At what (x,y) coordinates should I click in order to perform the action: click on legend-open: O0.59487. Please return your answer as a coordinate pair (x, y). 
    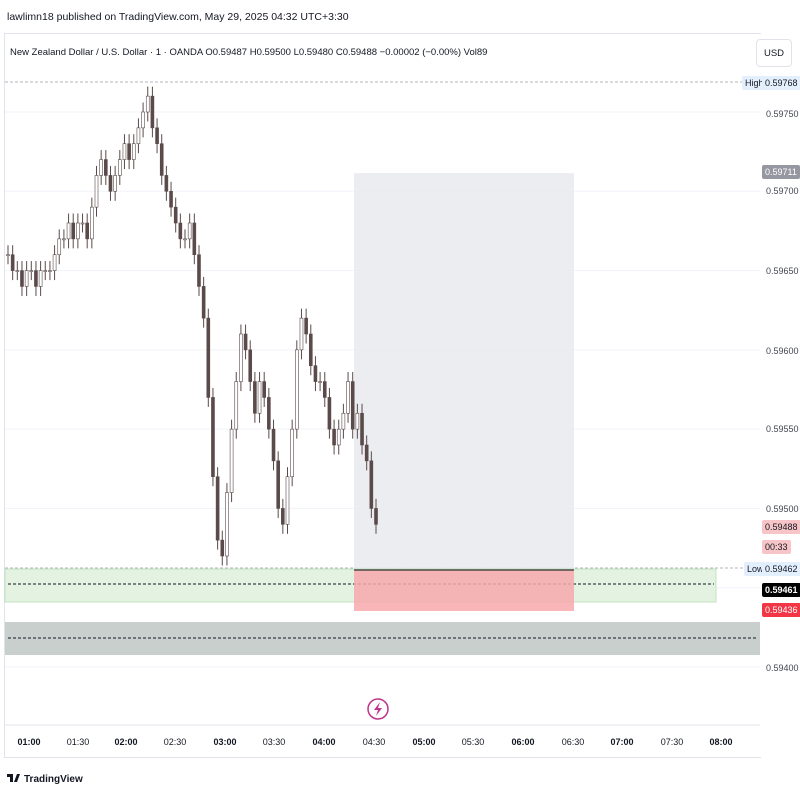
    Looking at the image, I should click on (226, 52).